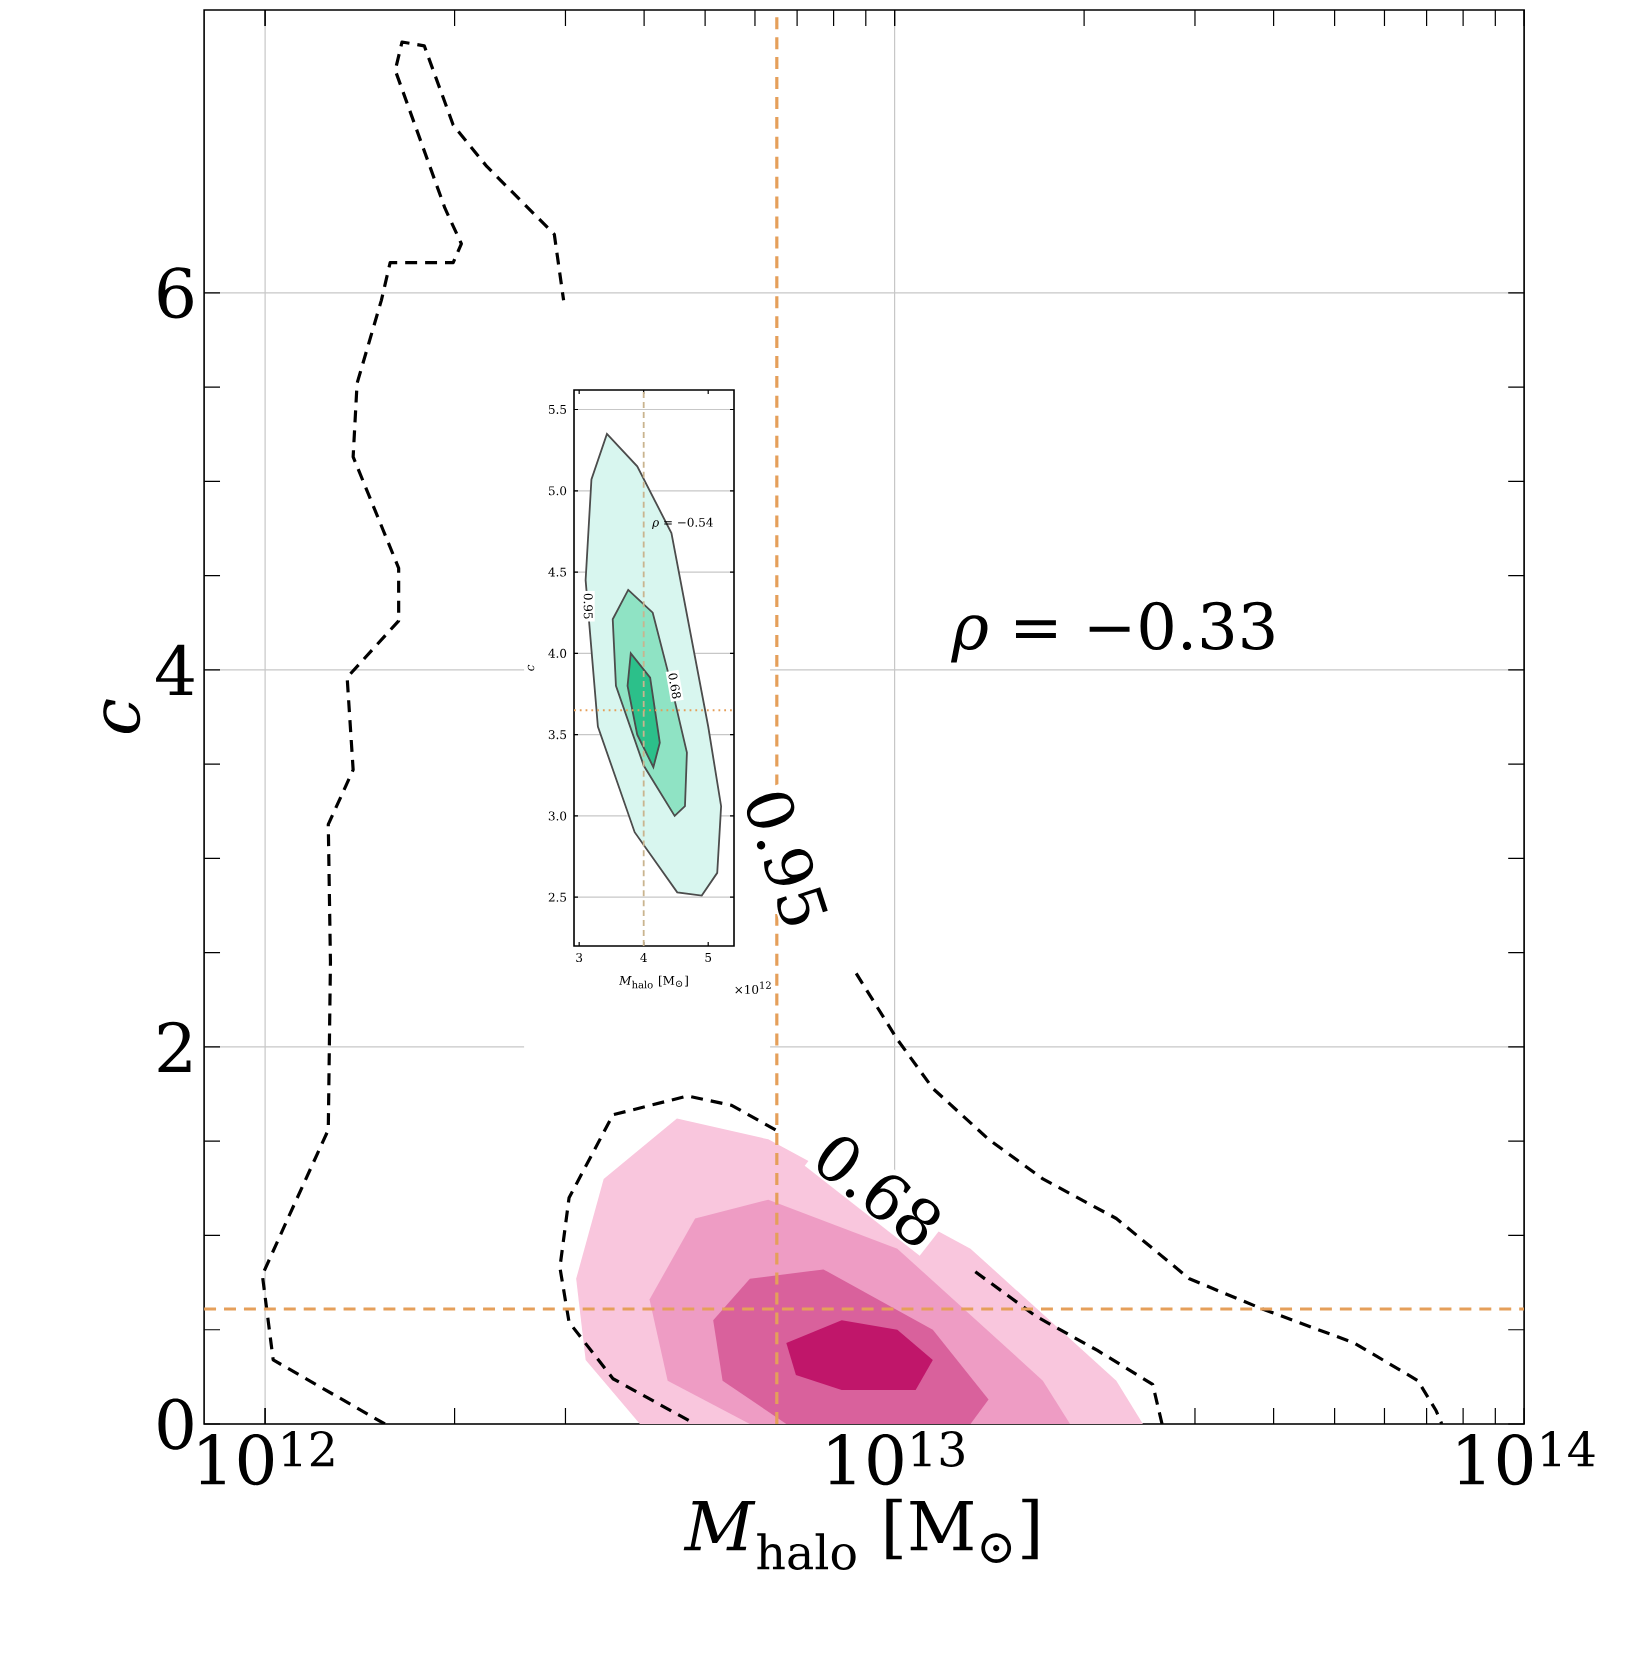  What do you see at coordinates (1526, 1458) in the screenshot?
I see `x-tick-label: 10$^{14}$` at bounding box center [1526, 1458].